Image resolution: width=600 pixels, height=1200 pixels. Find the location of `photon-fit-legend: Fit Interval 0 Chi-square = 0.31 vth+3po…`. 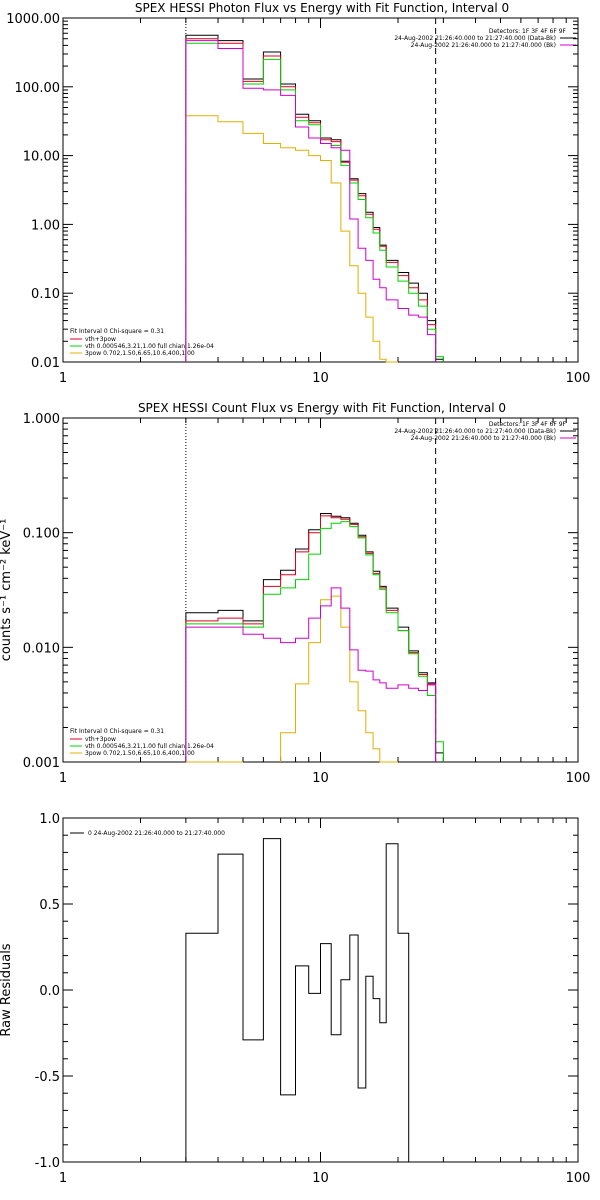

photon-fit-legend: Fit Interval 0 Chi-square = 0.31 vth+3po… is located at coordinates (142, 342).